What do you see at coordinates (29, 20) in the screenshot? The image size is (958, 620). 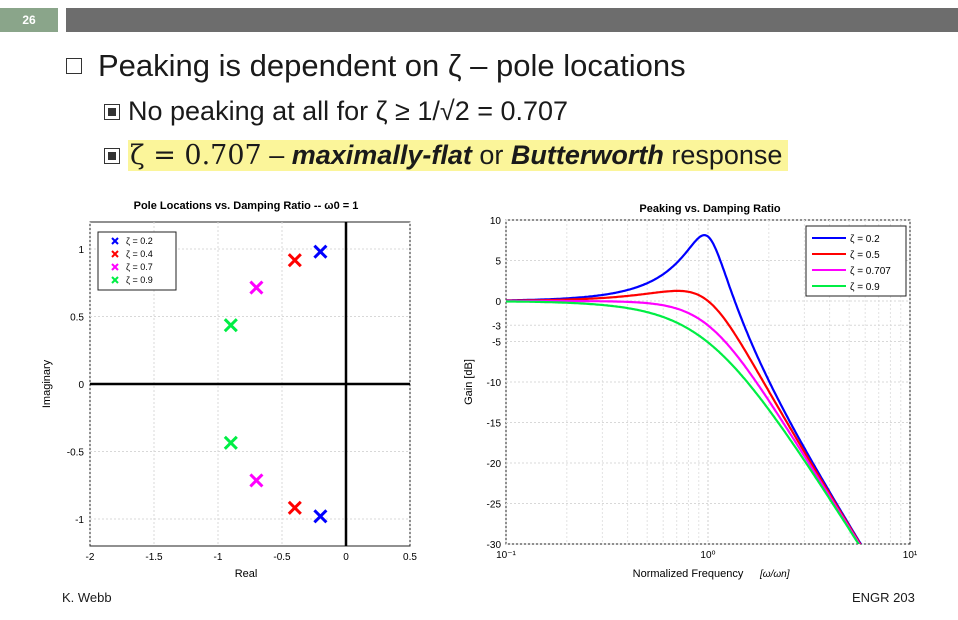 I see `slide-number: 26` at bounding box center [29, 20].